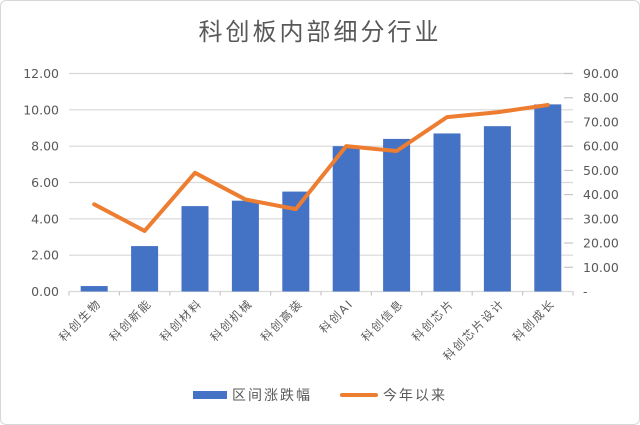 Image resolution: width=640 pixels, height=425 pixels. I want to click on line-series-swatch-icon, so click(359, 395).